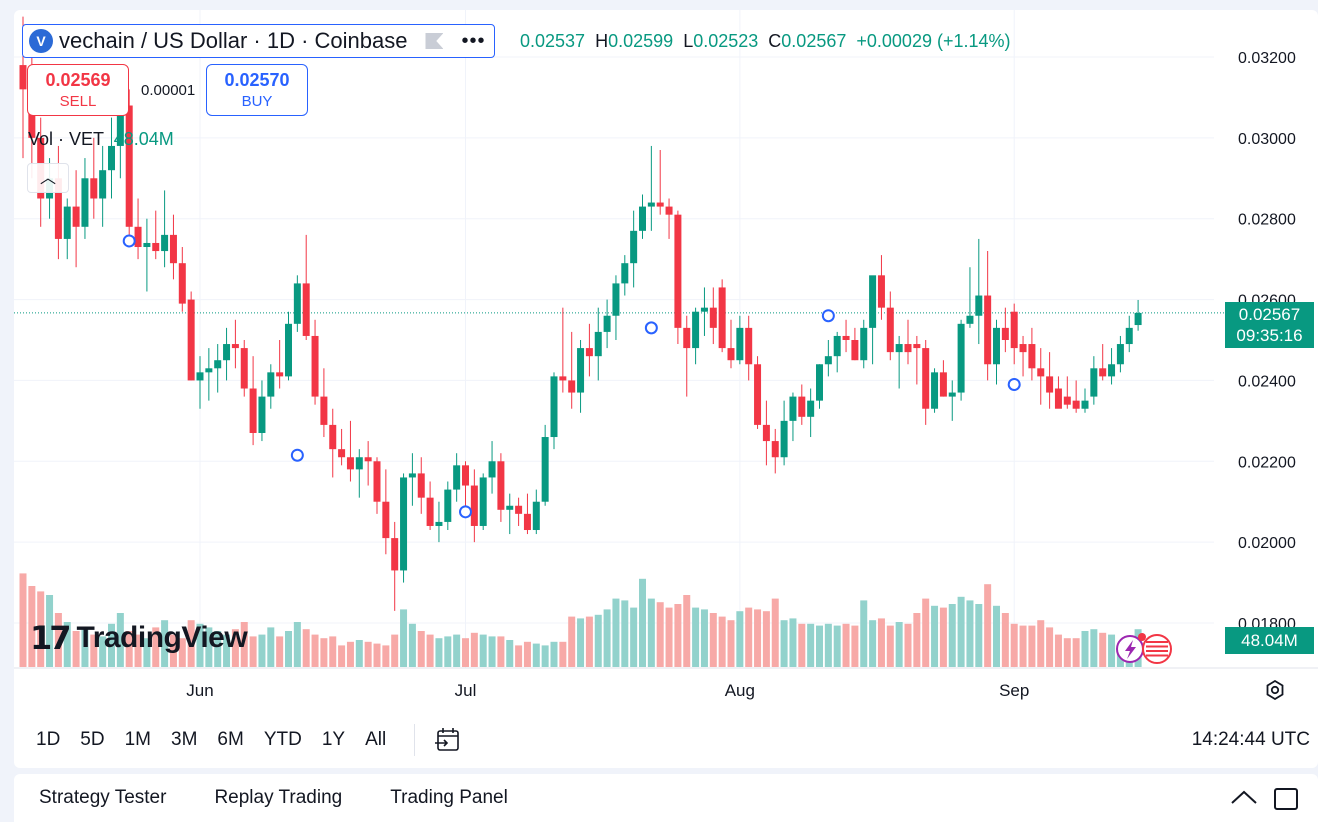 Image resolution: width=1318 pixels, height=822 pixels. Describe the element at coordinates (449, 797) in the screenshot. I see `tab-trading-panel: Trading Panel` at that location.